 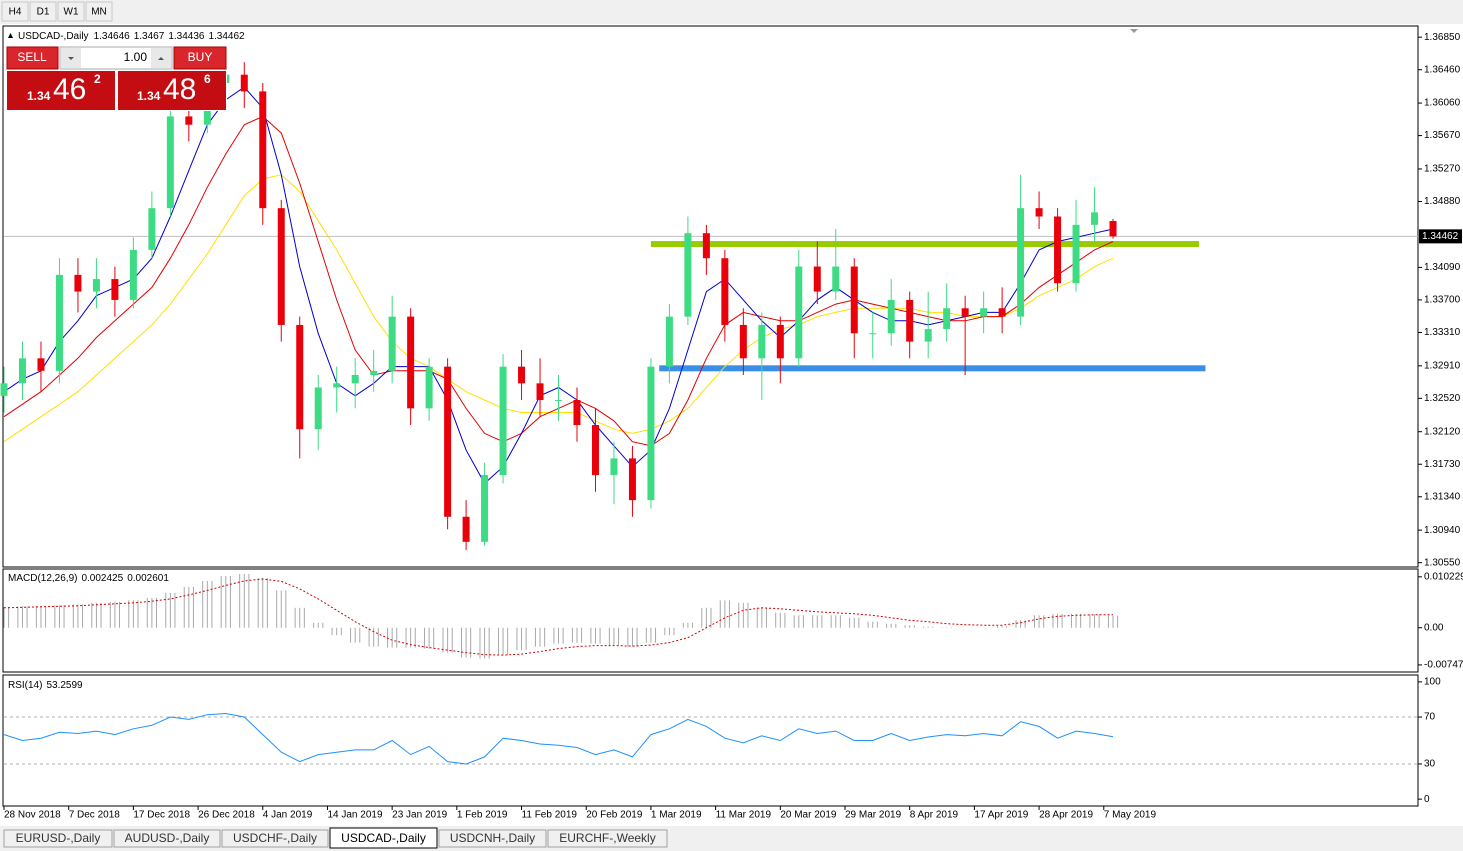 I want to click on tab-label: AUDUSD-,Daily, so click(x=167, y=838).